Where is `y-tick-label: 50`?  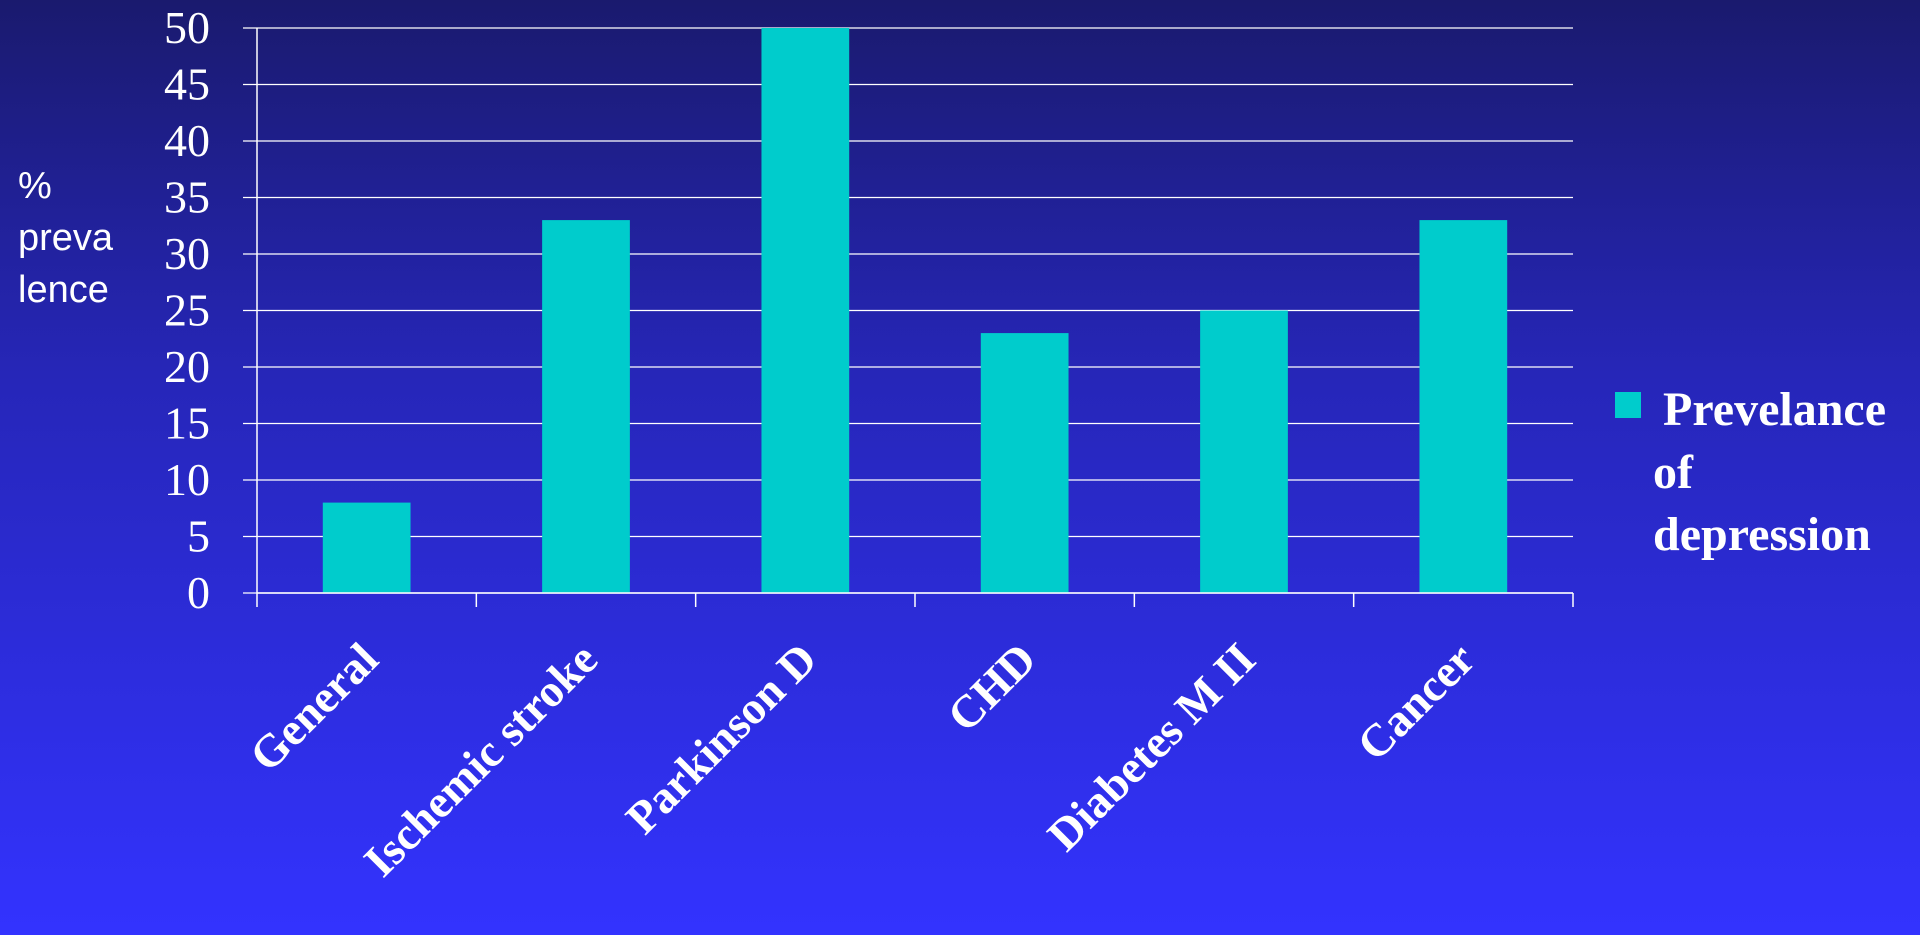
y-tick-label: 50 is located at coordinates (187, 27).